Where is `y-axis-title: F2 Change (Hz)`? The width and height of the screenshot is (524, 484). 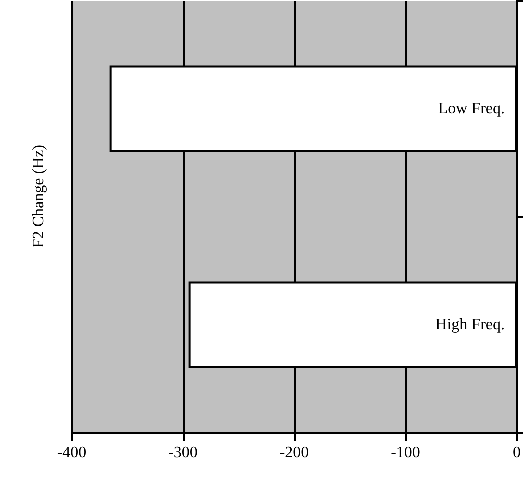 y-axis-title: F2 Change (Hz) is located at coordinates (39, 196).